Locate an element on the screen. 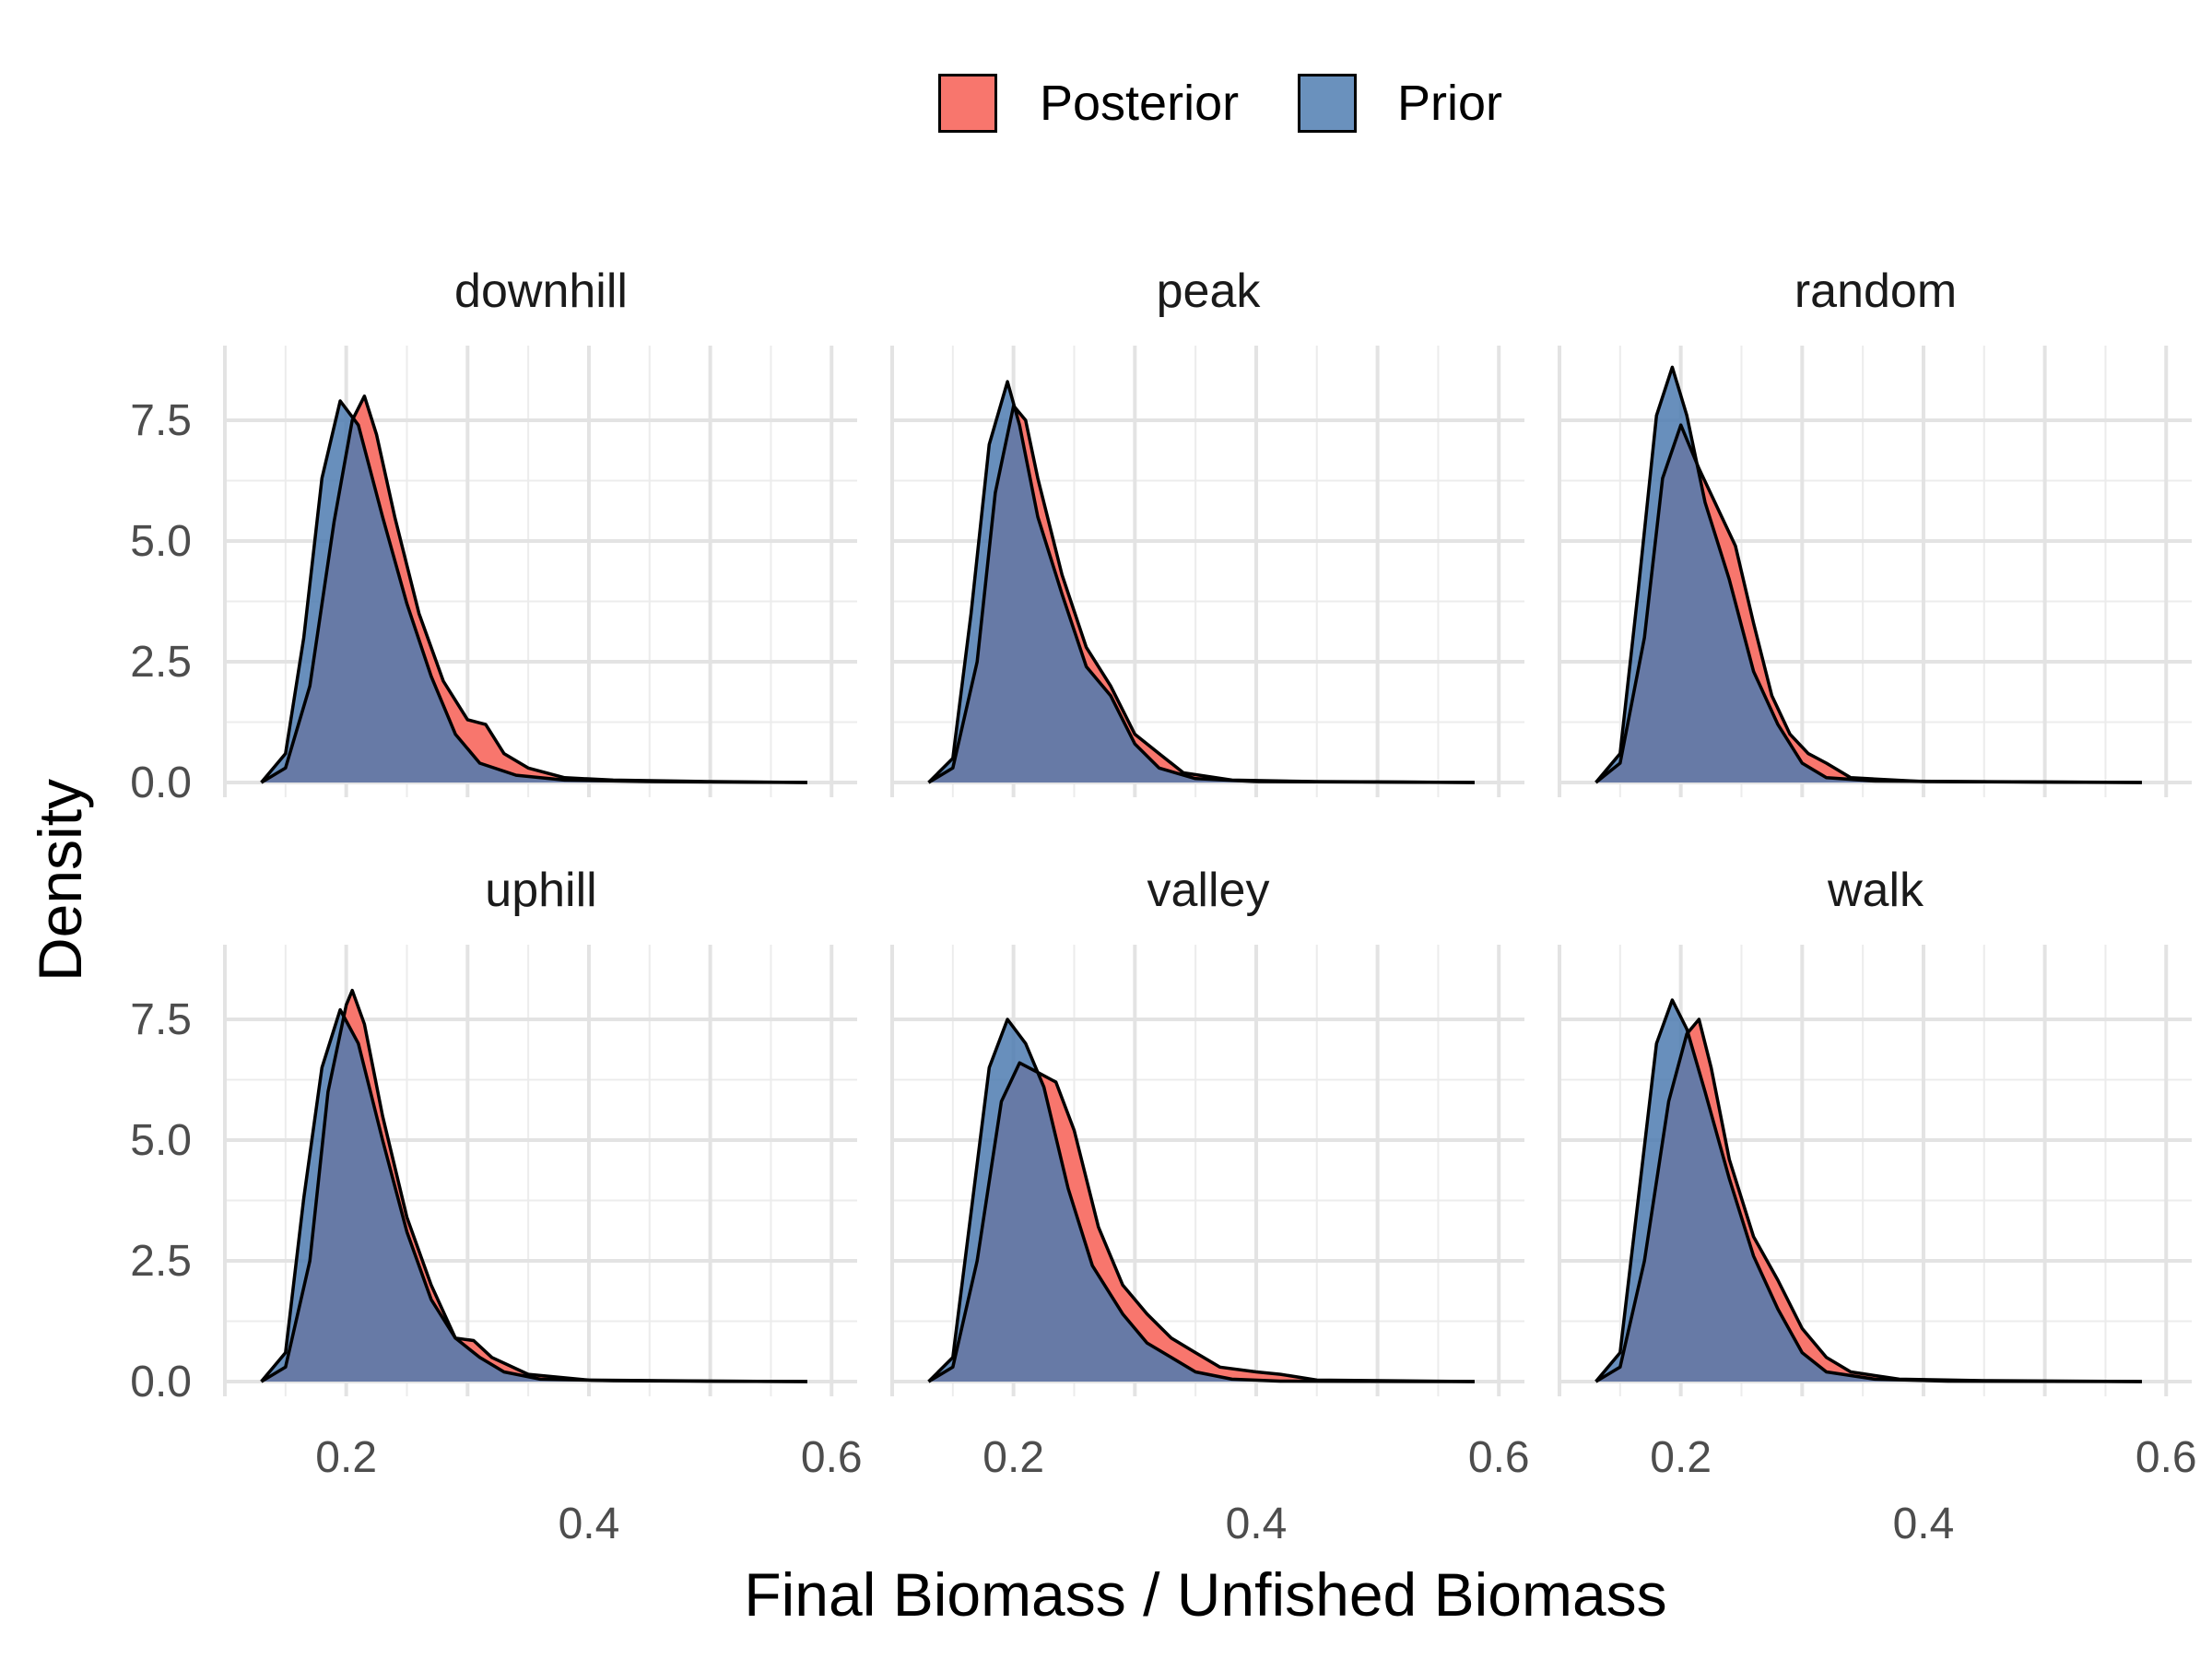 The width and height of the screenshot is (2212, 1659). legend-posterior-label: Posterior is located at coordinates (1140, 103).